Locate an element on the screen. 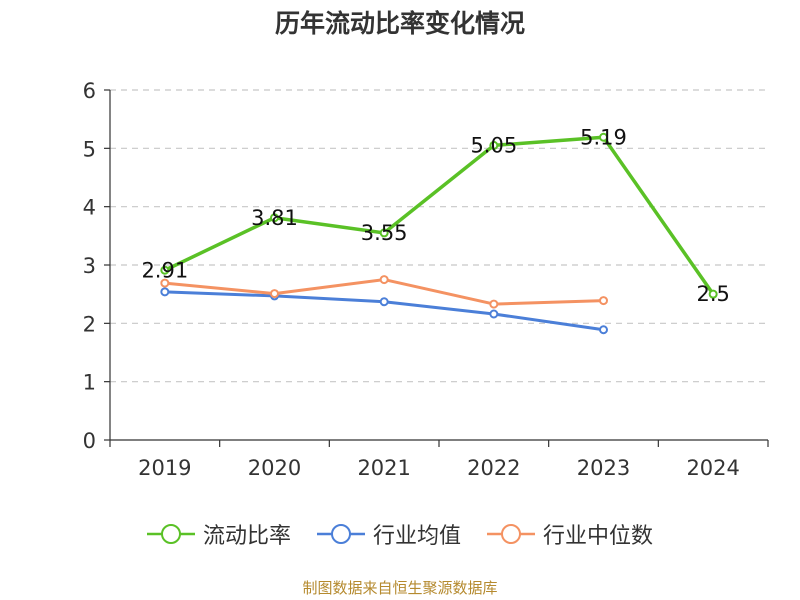 The width and height of the screenshot is (800, 600). data-label: 5.05 is located at coordinates (493, 145).